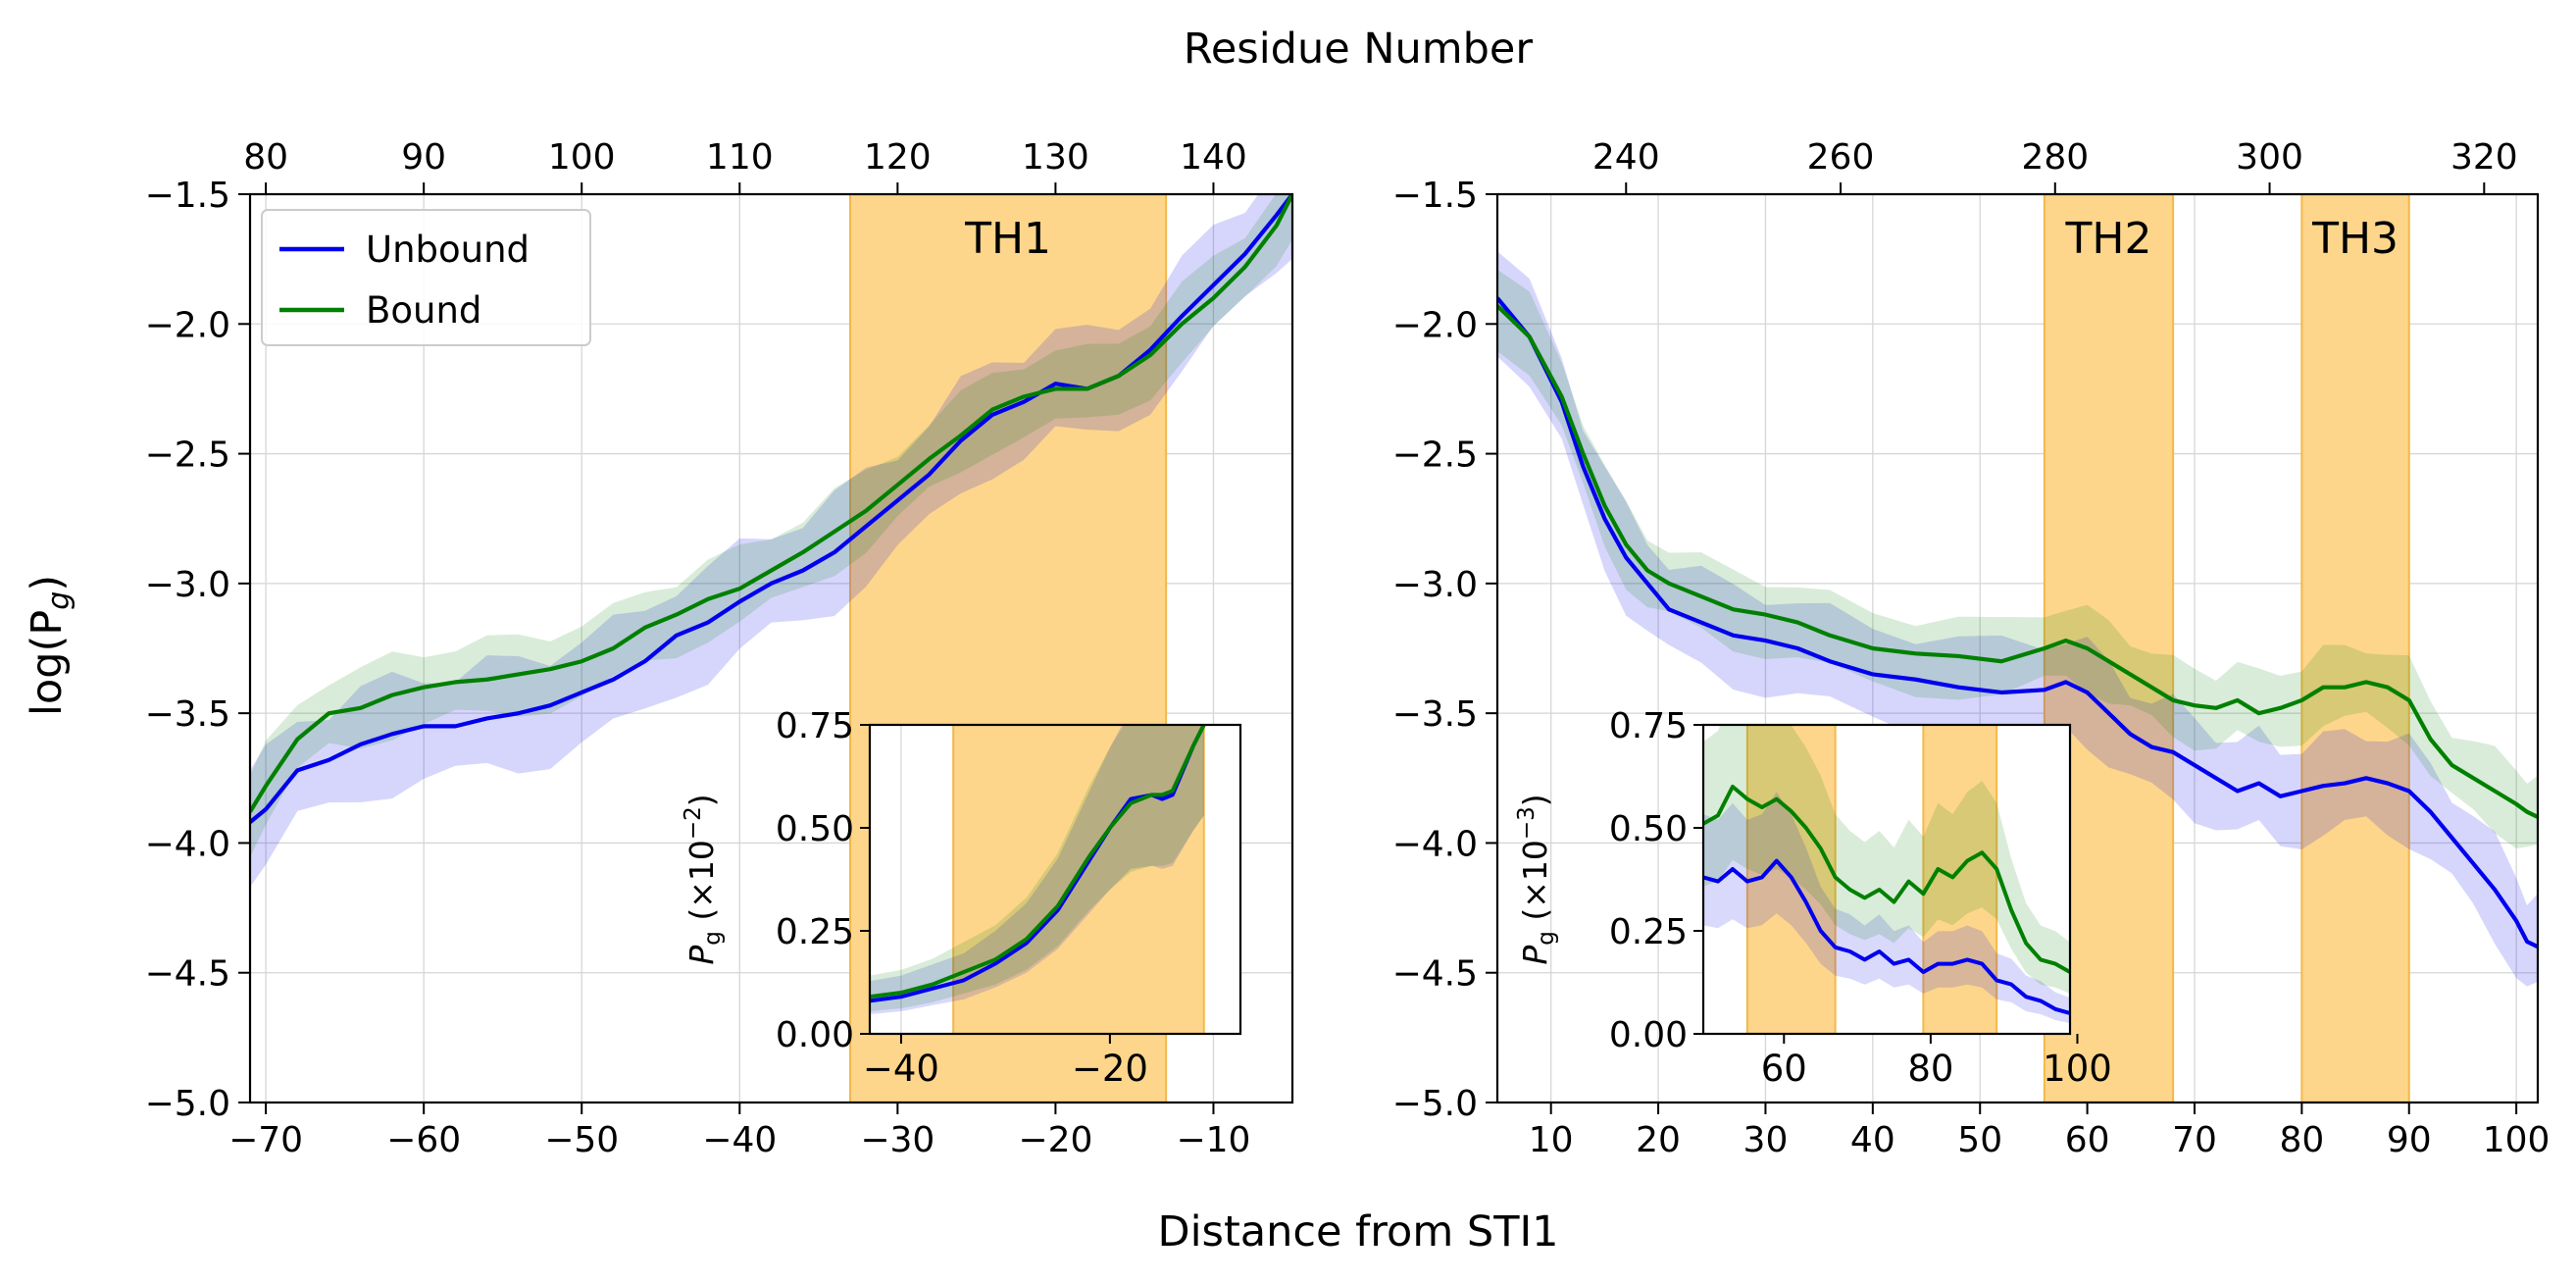 This screenshot has width=2576, height=1282. What do you see at coordinates (1527, 823) in the screenshot?
I see `right-inset-ylabel-exp: −3` at bounding box center [1527, 823].